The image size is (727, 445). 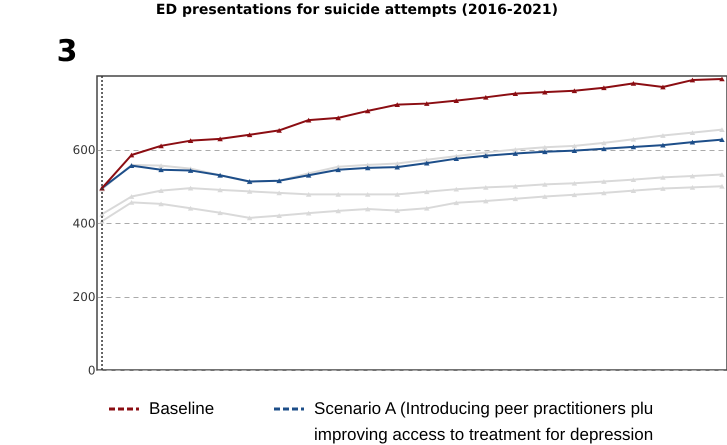 What do you see at coordinates (484, 421) in the screenshot?
I see `legend-label: Scenario A (Introducing peer practitioners plu improving access to treatment for depression` at bounding box center [484, 421].